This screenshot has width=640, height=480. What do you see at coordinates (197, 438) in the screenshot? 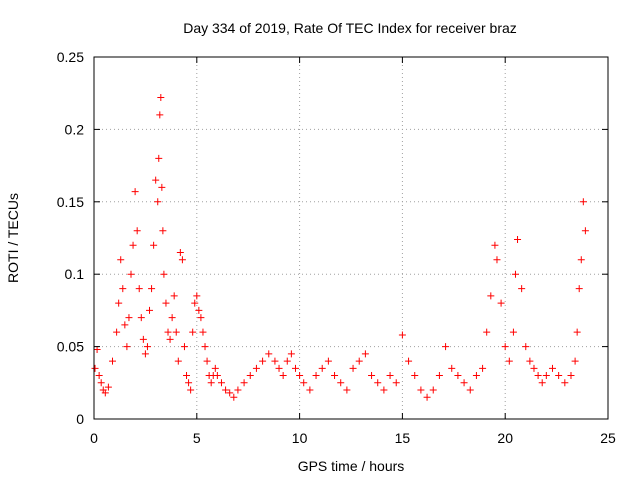
I see `x-tick-label: 5` at bounding box center [197, 438].